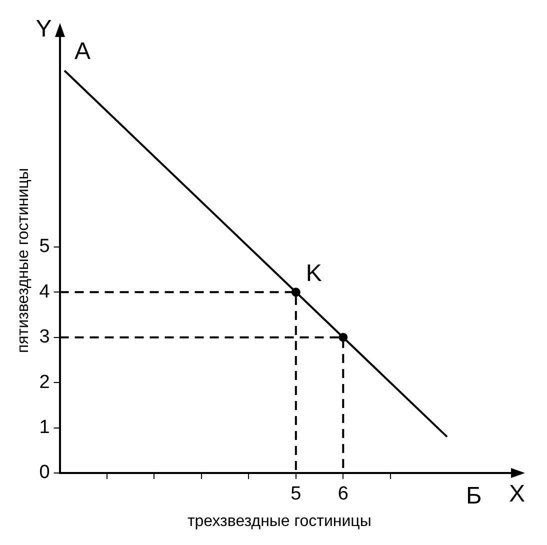  What do you see at coordinates (44, 427) in the screenshot?
I see `y-tick-label: 1` at bounding box center [44, 427].